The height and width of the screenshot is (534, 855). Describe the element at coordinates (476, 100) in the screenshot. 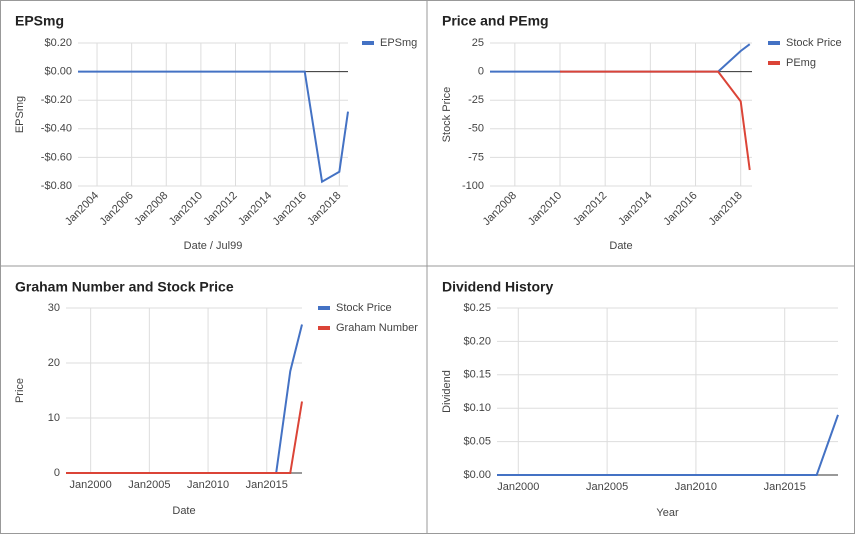

I see `y-tick-label: -25` at that location.